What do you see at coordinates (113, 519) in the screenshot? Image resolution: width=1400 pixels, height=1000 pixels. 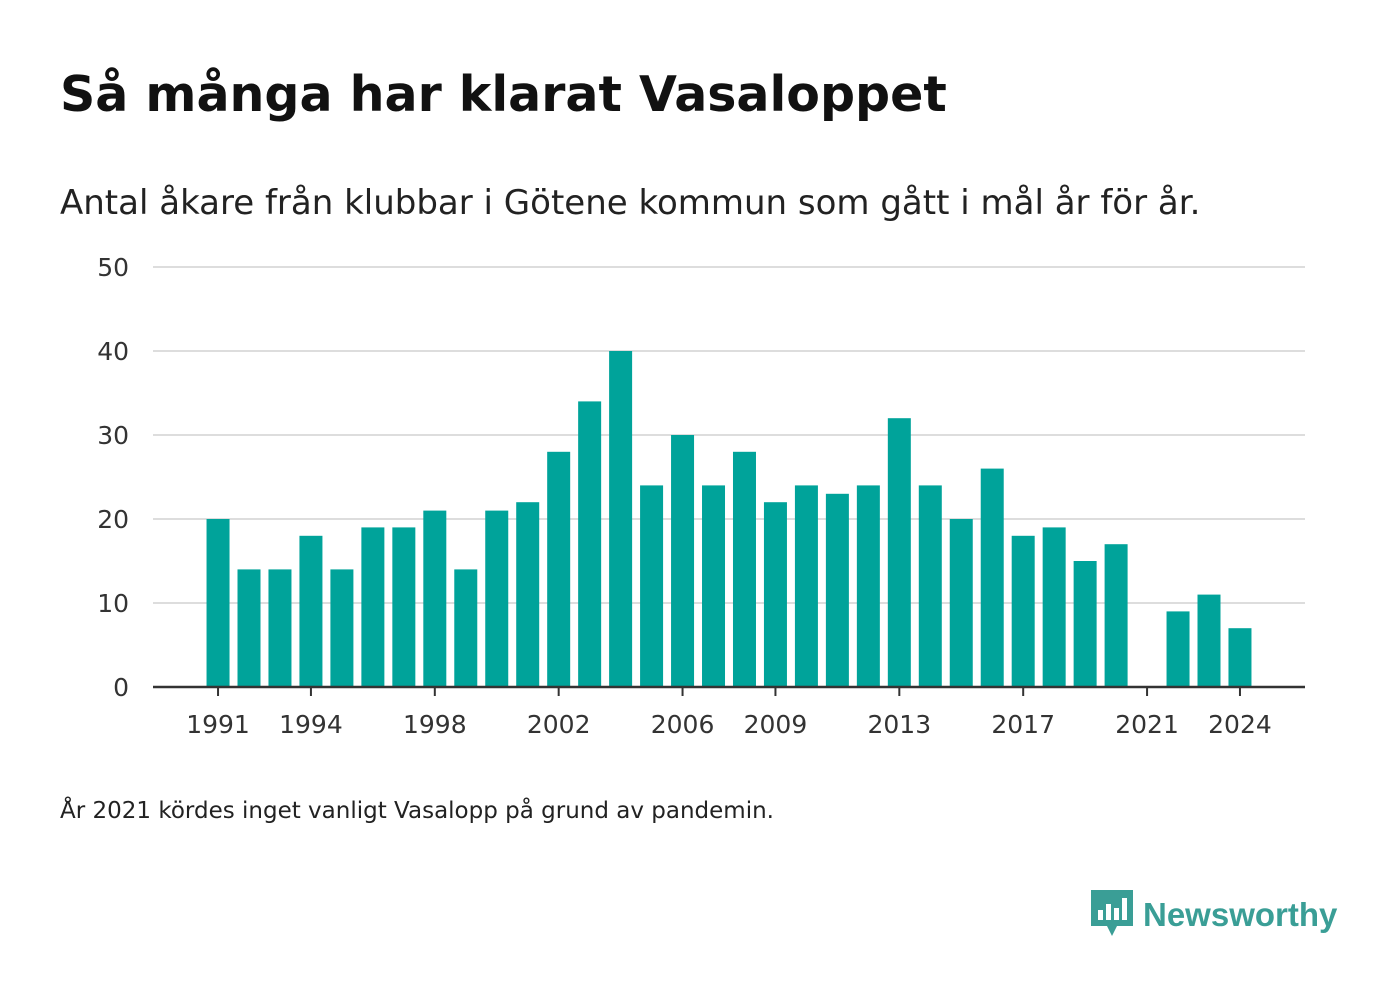 I see `y-tick-label: 20` at bounding box center [113, 519].